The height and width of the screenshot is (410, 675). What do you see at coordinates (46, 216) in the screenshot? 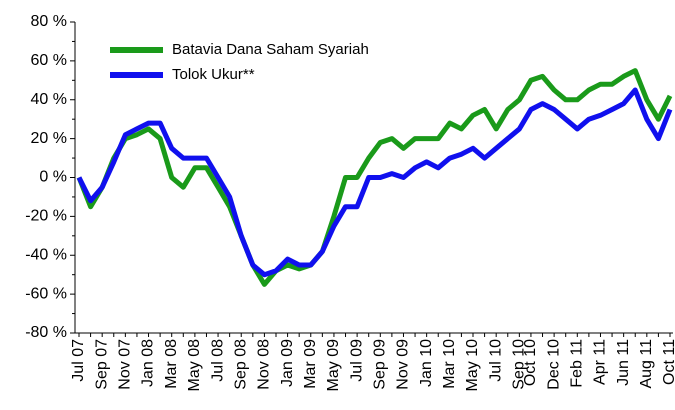
I see `y-tick-label: -20 %` at bounding box center [46, 216].